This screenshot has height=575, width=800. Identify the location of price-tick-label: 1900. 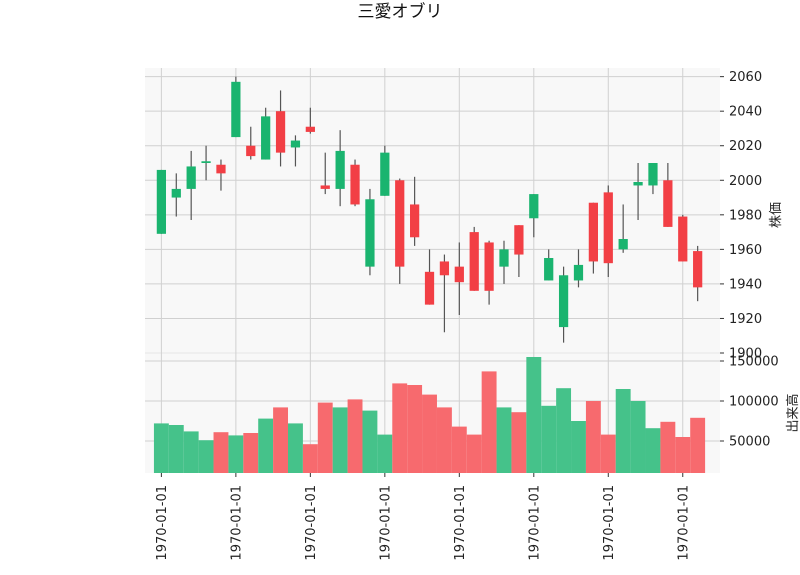
(745, 354).